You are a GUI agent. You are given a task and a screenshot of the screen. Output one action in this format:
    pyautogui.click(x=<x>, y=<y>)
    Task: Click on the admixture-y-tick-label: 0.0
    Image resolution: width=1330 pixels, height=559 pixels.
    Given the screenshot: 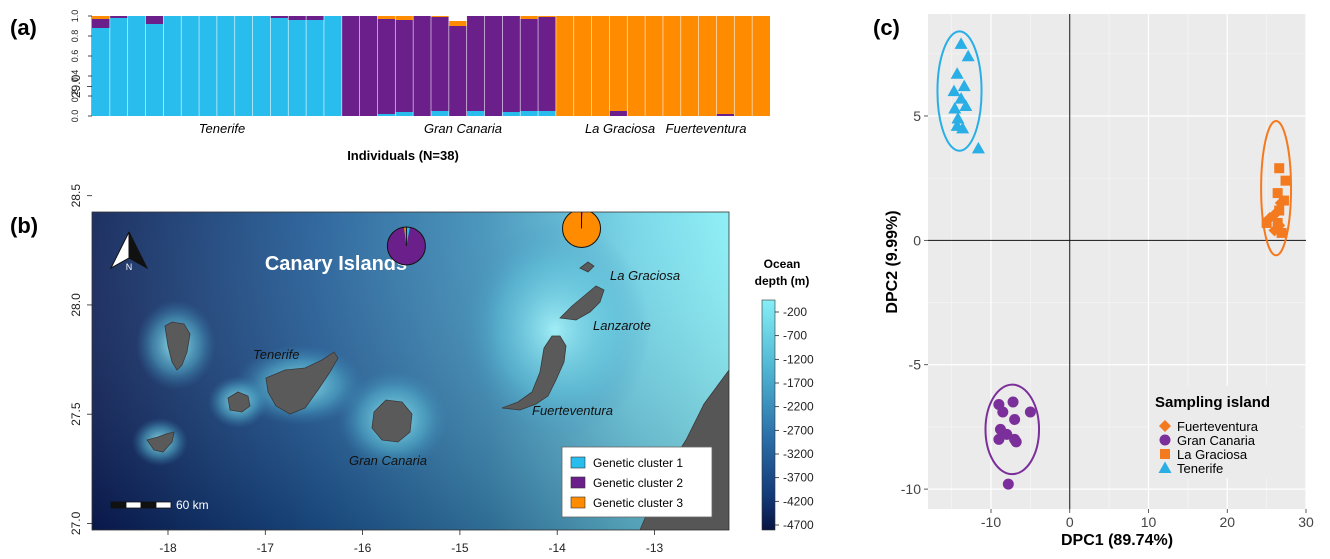 What is the action you would take?
    pyautogui.click(x=75, y=116)
    